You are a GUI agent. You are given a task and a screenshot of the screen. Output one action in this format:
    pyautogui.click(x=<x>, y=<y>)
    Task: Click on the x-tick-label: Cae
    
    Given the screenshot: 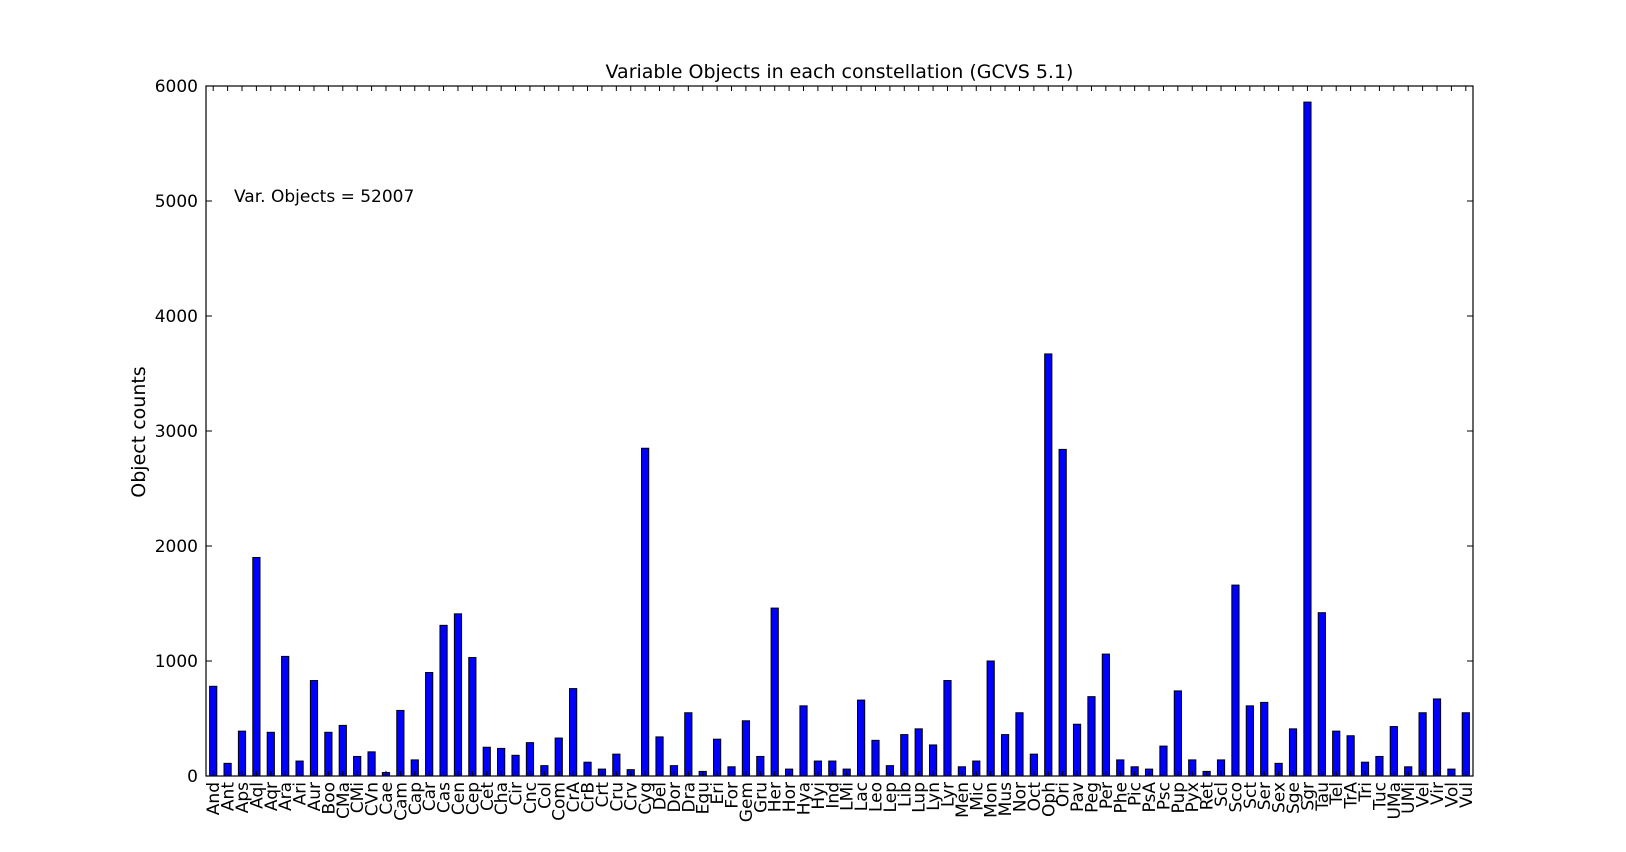 What is the action you would take?
    pyautogui.click(x=387, y=798)
    